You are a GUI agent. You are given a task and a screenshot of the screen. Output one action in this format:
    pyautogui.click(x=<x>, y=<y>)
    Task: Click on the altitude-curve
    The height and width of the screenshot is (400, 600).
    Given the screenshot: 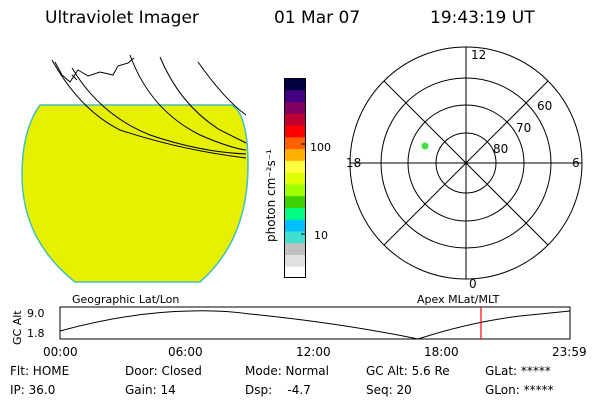 What is the action you would take?
    pyautogui.click(x=315, y=325)
    